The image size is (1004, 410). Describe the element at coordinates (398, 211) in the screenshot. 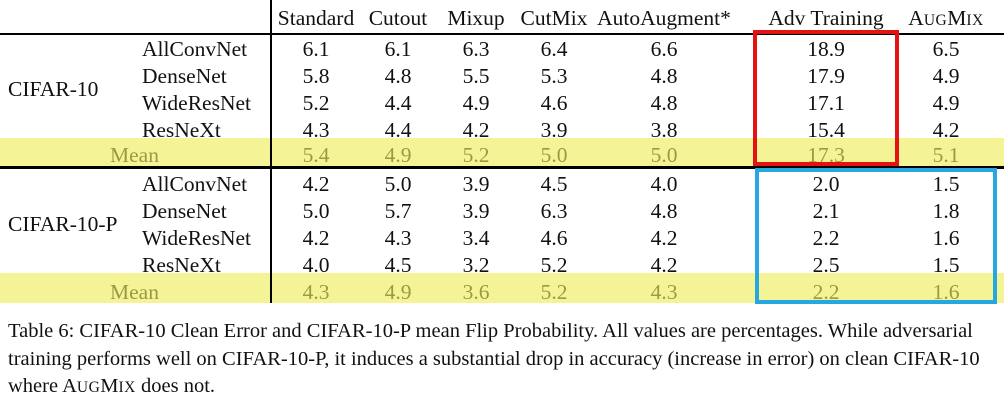

I see `value-cell: 5.7` at that location.